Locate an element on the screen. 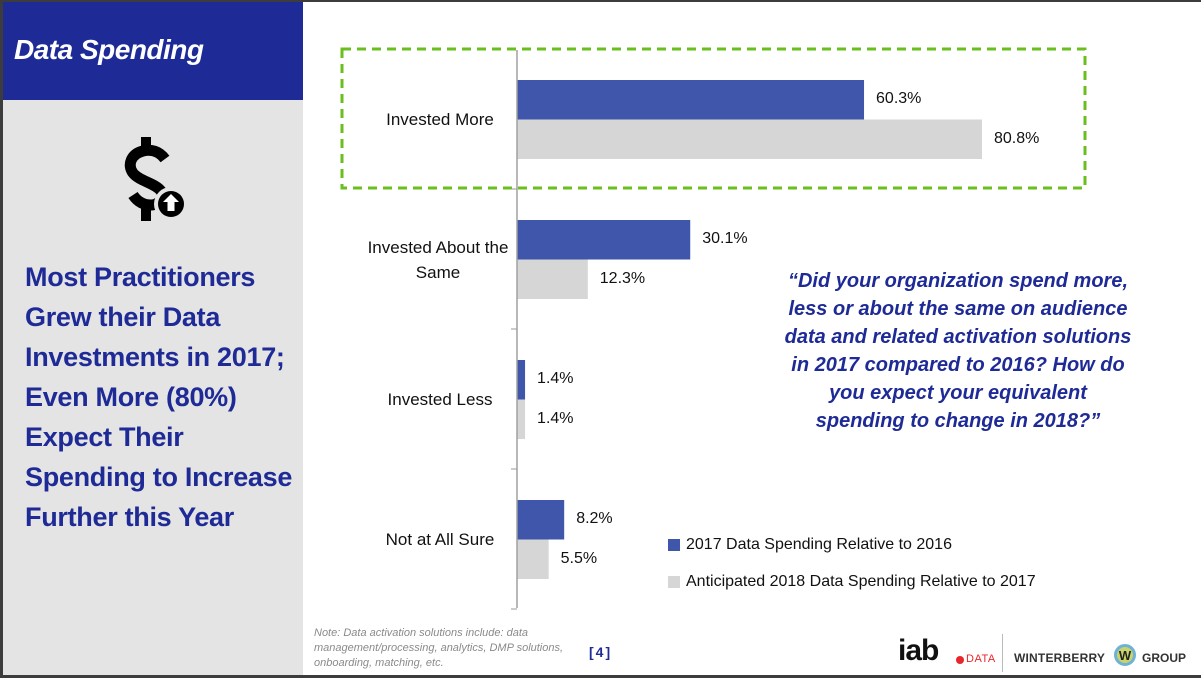 This screenshot has width=1201, height=678. header-band: Data Spending is located at coordinates (153, 51).